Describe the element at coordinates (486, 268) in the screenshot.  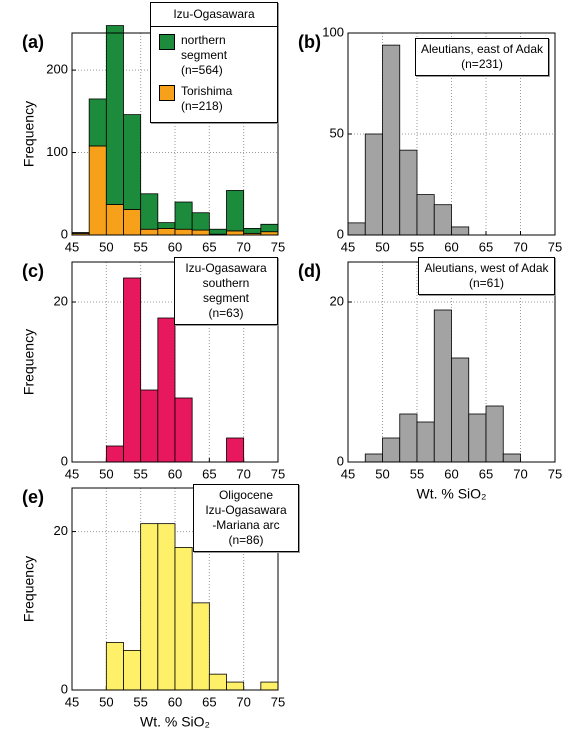
I see `annotation-line: Aleutians, west of Adak` at that location.